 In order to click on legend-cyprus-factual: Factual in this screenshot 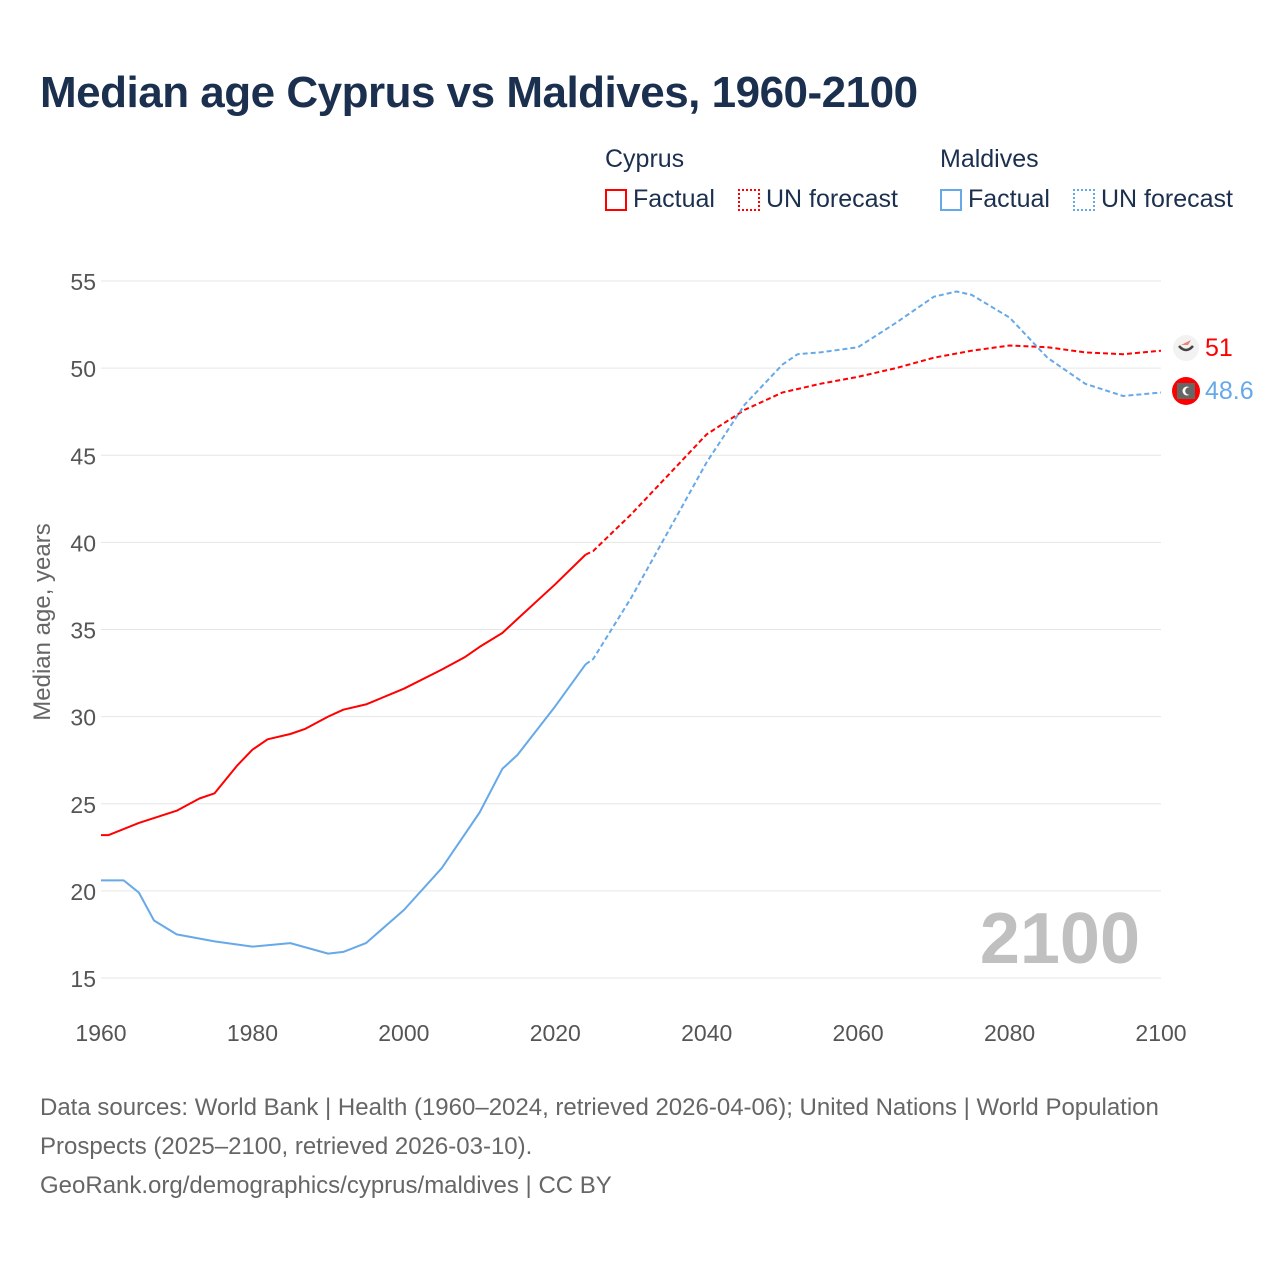, I will do `click(660, 199)`.